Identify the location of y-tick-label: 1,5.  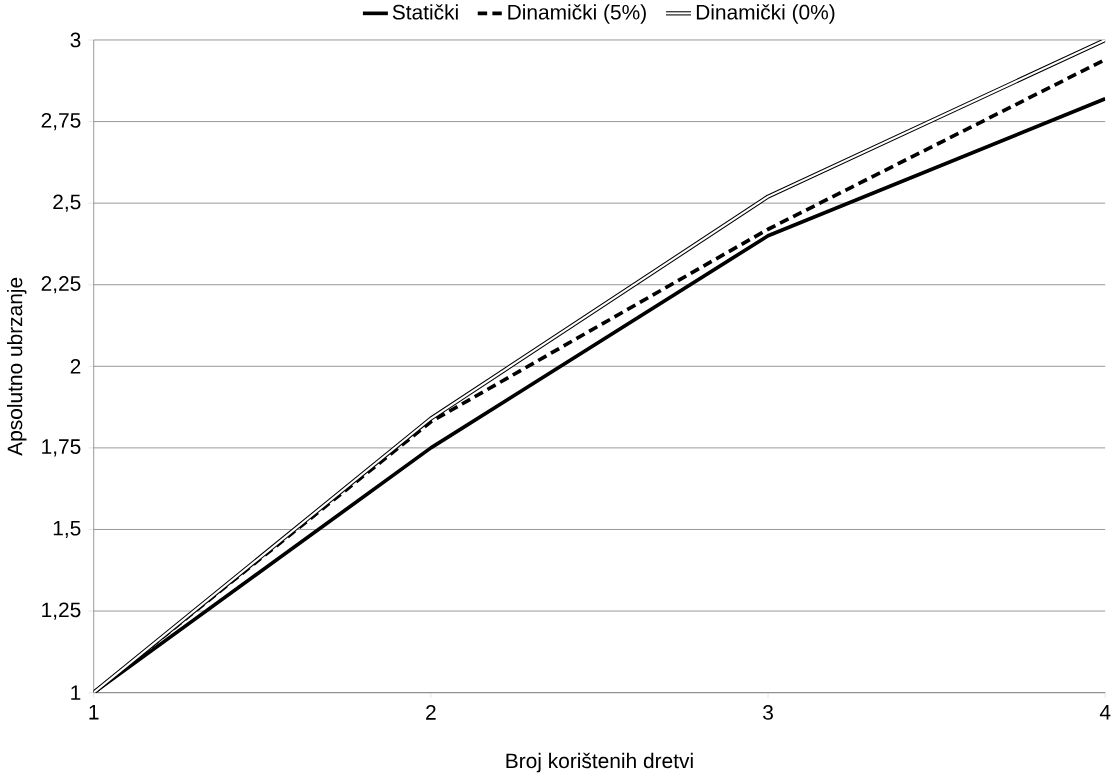
(67, 529).